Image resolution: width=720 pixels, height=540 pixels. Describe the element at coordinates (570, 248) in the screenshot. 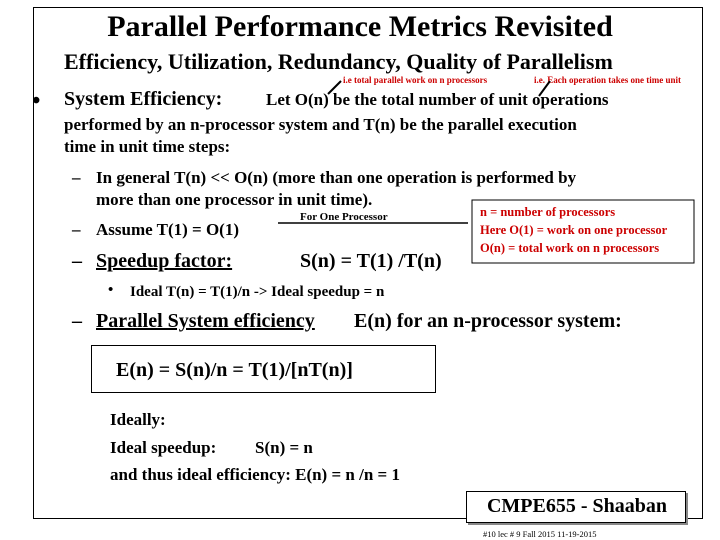

I see `legend-line-3: O(n) = total work on n processors` at that location.